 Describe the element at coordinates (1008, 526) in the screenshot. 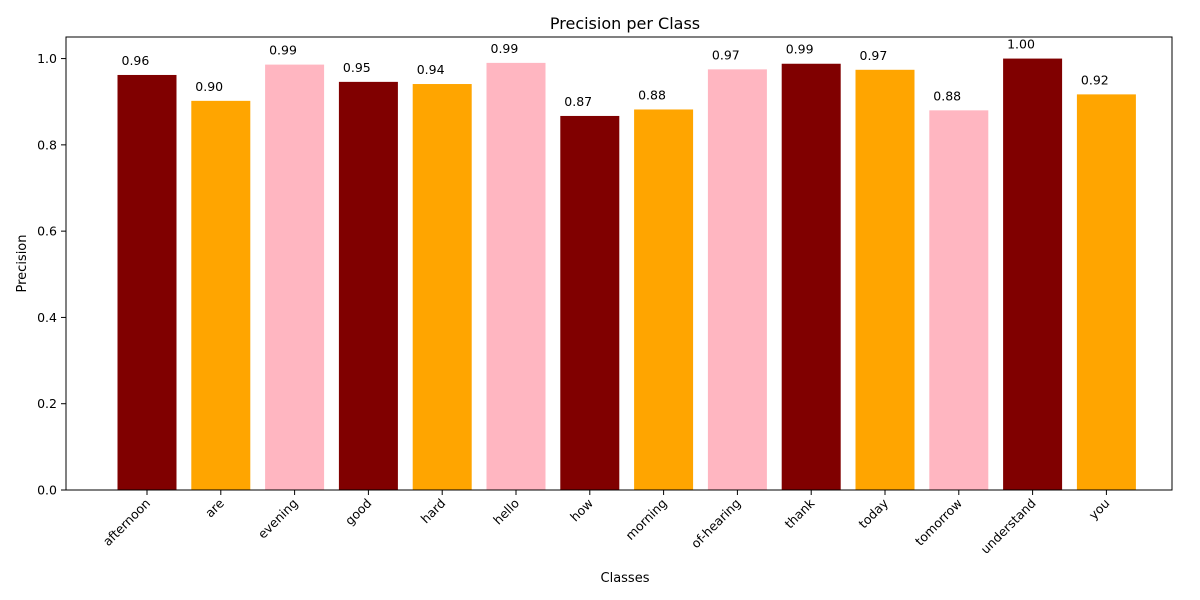

I see `x-tick-label-understand: understand` at that location.